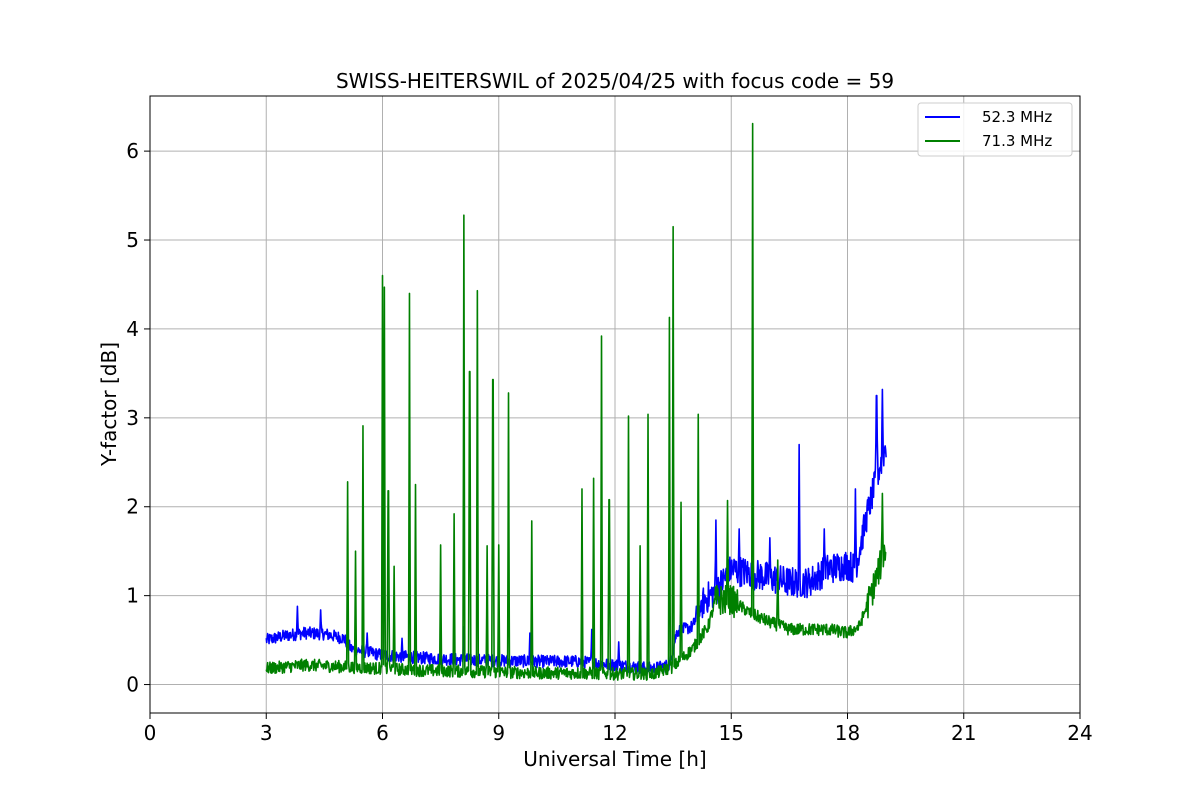  I want to click on x-axis-label: Universal Time [h], so click(614, 759).